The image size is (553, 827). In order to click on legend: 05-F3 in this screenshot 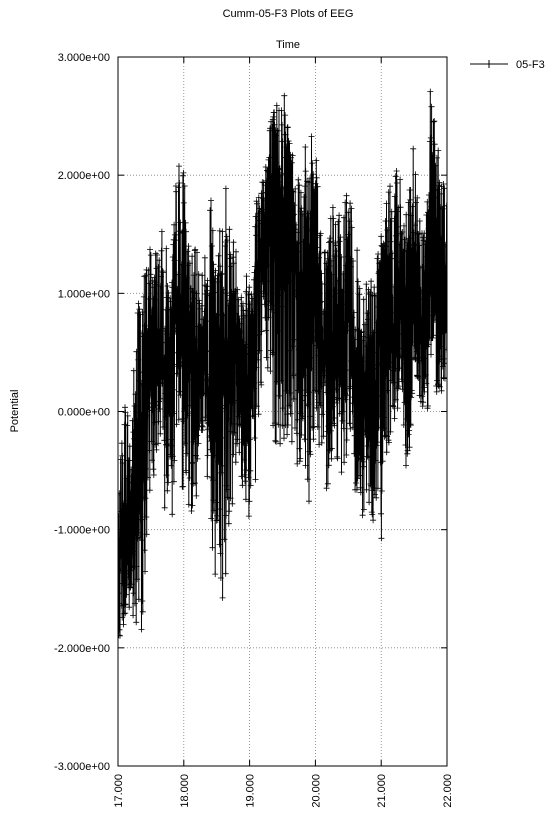, I will do `click(507, 65)`.